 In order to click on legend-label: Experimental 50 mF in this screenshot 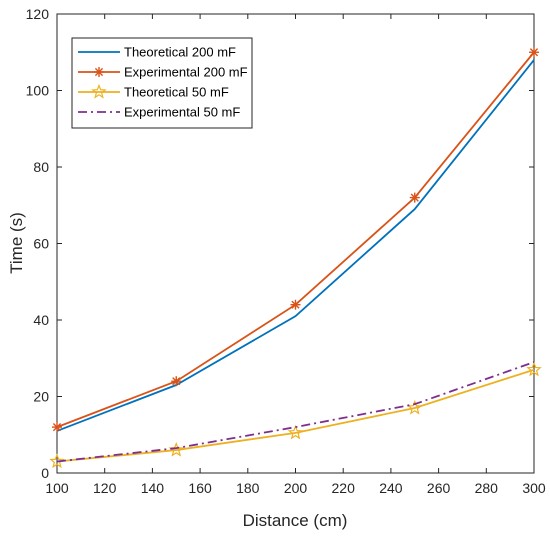, I will do `click(182, 112)`.